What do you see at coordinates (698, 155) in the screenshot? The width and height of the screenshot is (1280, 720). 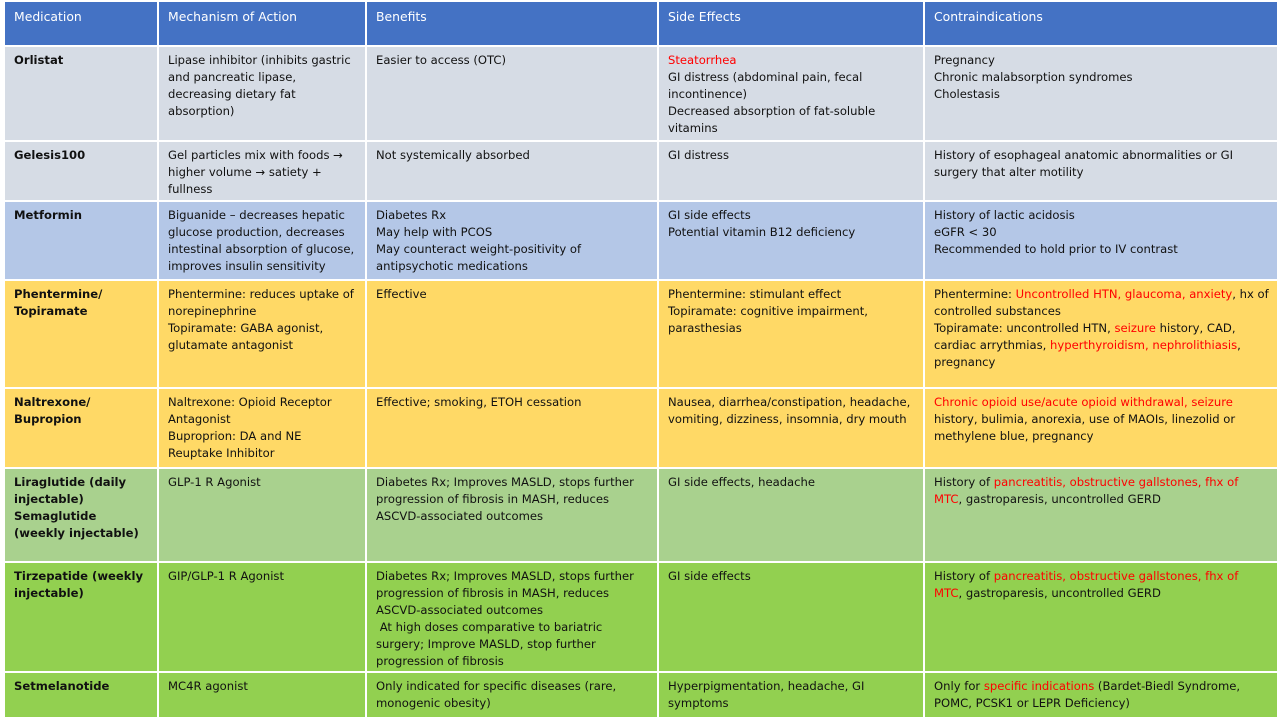 I see `text-segment: GI distress` at bounding box center [698, 155].